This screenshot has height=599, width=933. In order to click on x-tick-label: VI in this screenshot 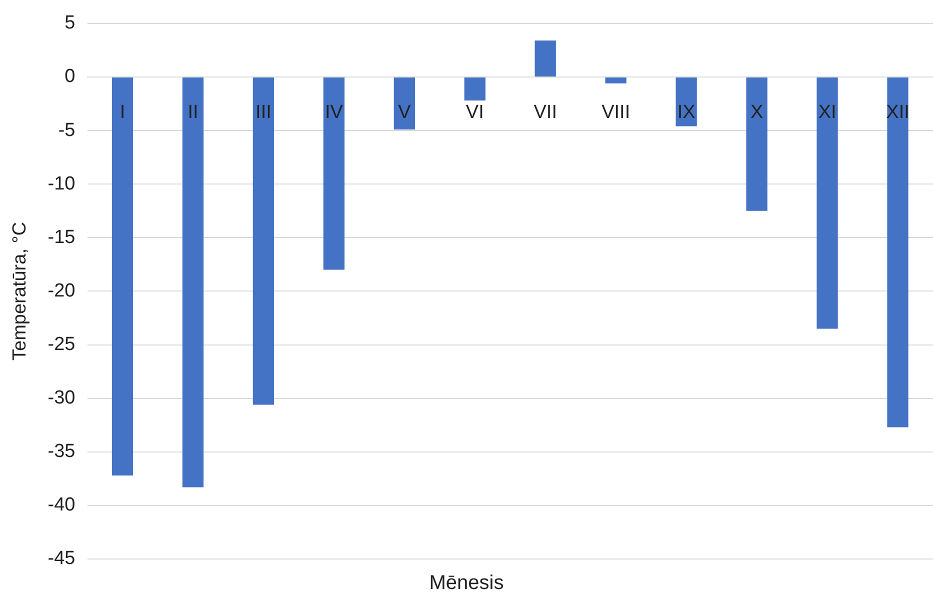, I will do `click(475, 113)`.